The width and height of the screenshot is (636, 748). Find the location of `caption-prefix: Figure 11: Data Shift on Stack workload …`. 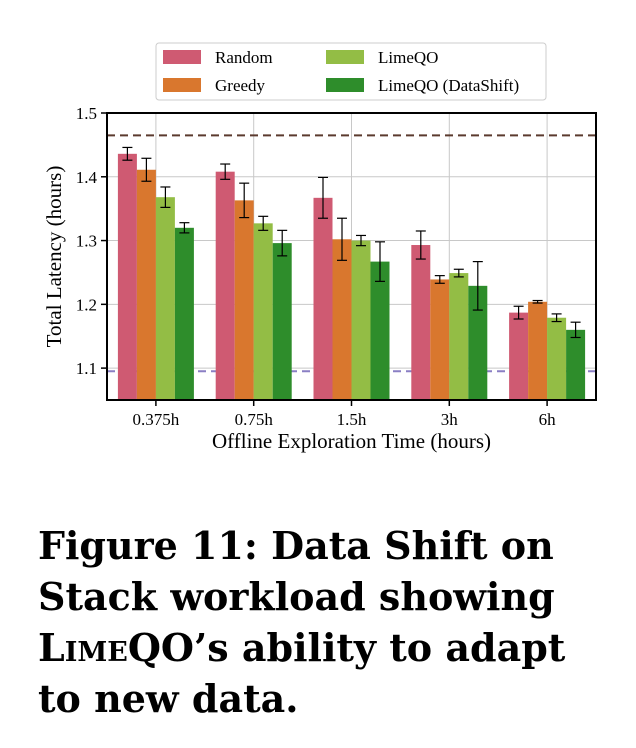

caption-prefix: Figure 11: Data Shift on Stack workload … is located at coordinates (296, 571).